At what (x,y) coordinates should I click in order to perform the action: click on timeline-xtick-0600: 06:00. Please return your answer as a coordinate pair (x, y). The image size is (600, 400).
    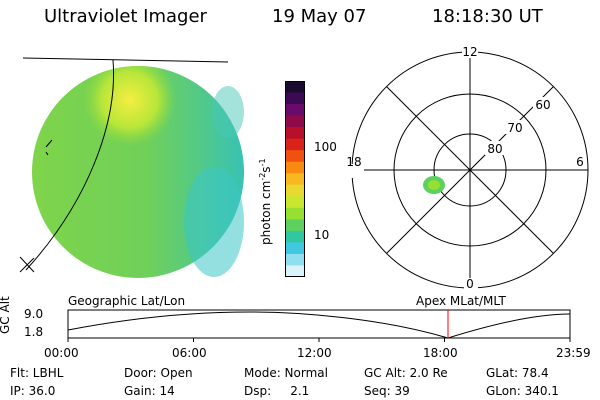
    Looking at the image, I should click on (189, 353).